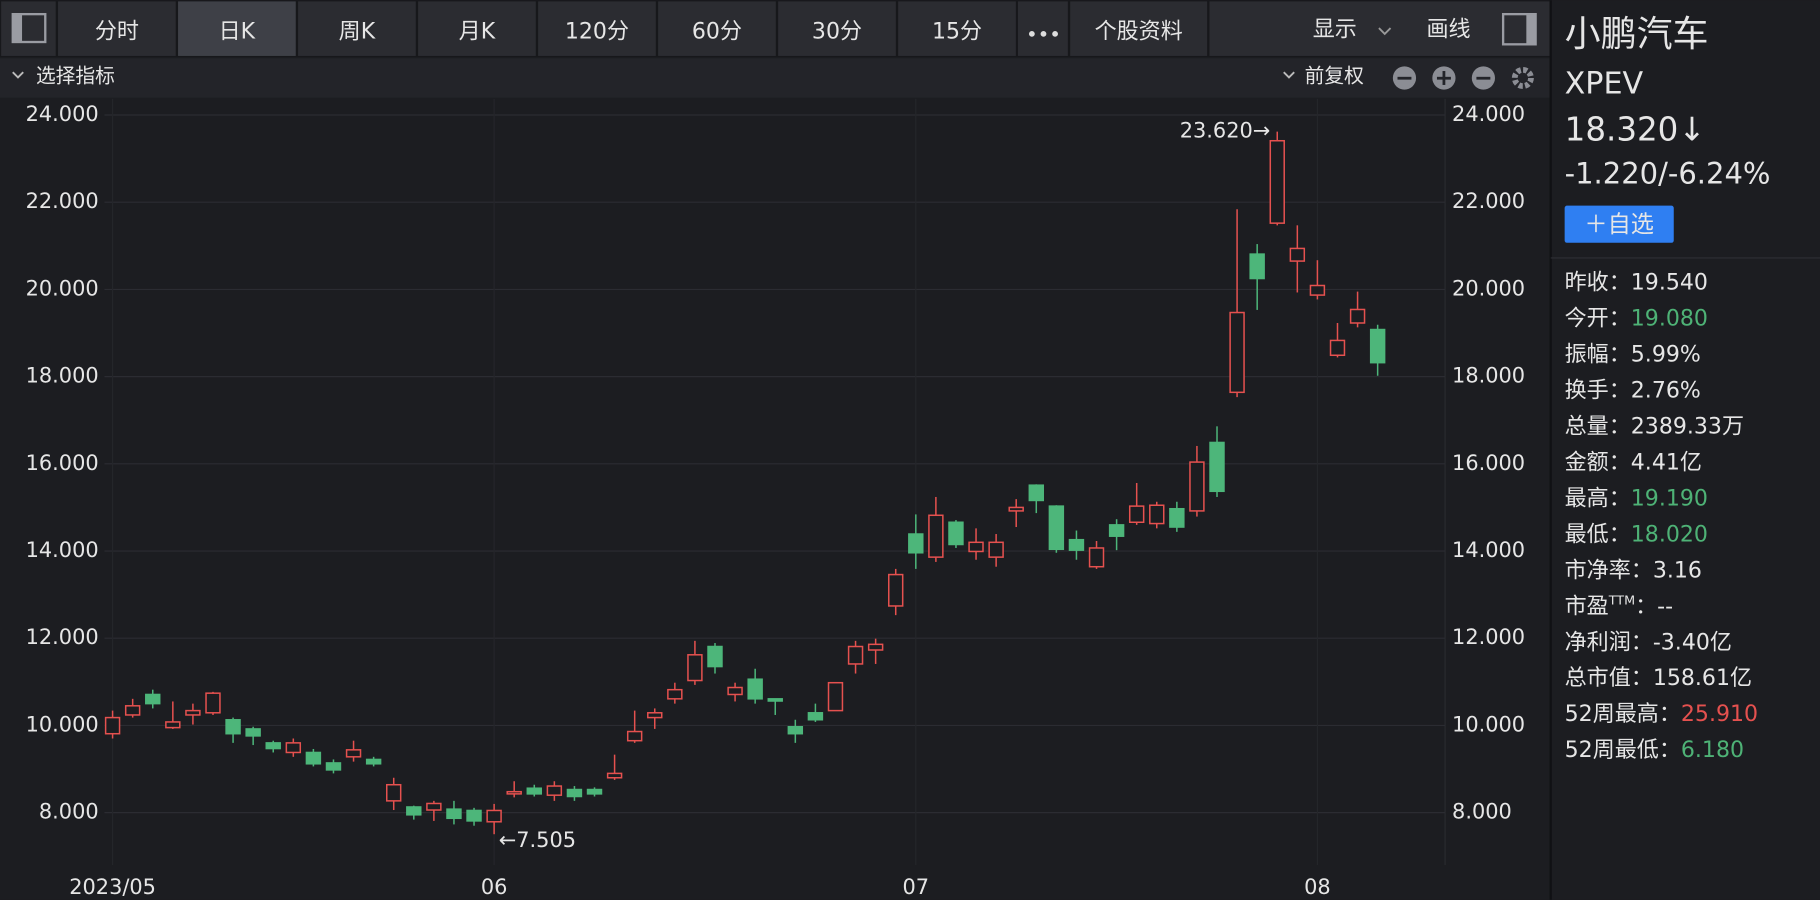 The image size is (1820, 900). Describe the element at coordinates (1669, 534) in the screenshot. I see `stat-value: 18.020` at that location.